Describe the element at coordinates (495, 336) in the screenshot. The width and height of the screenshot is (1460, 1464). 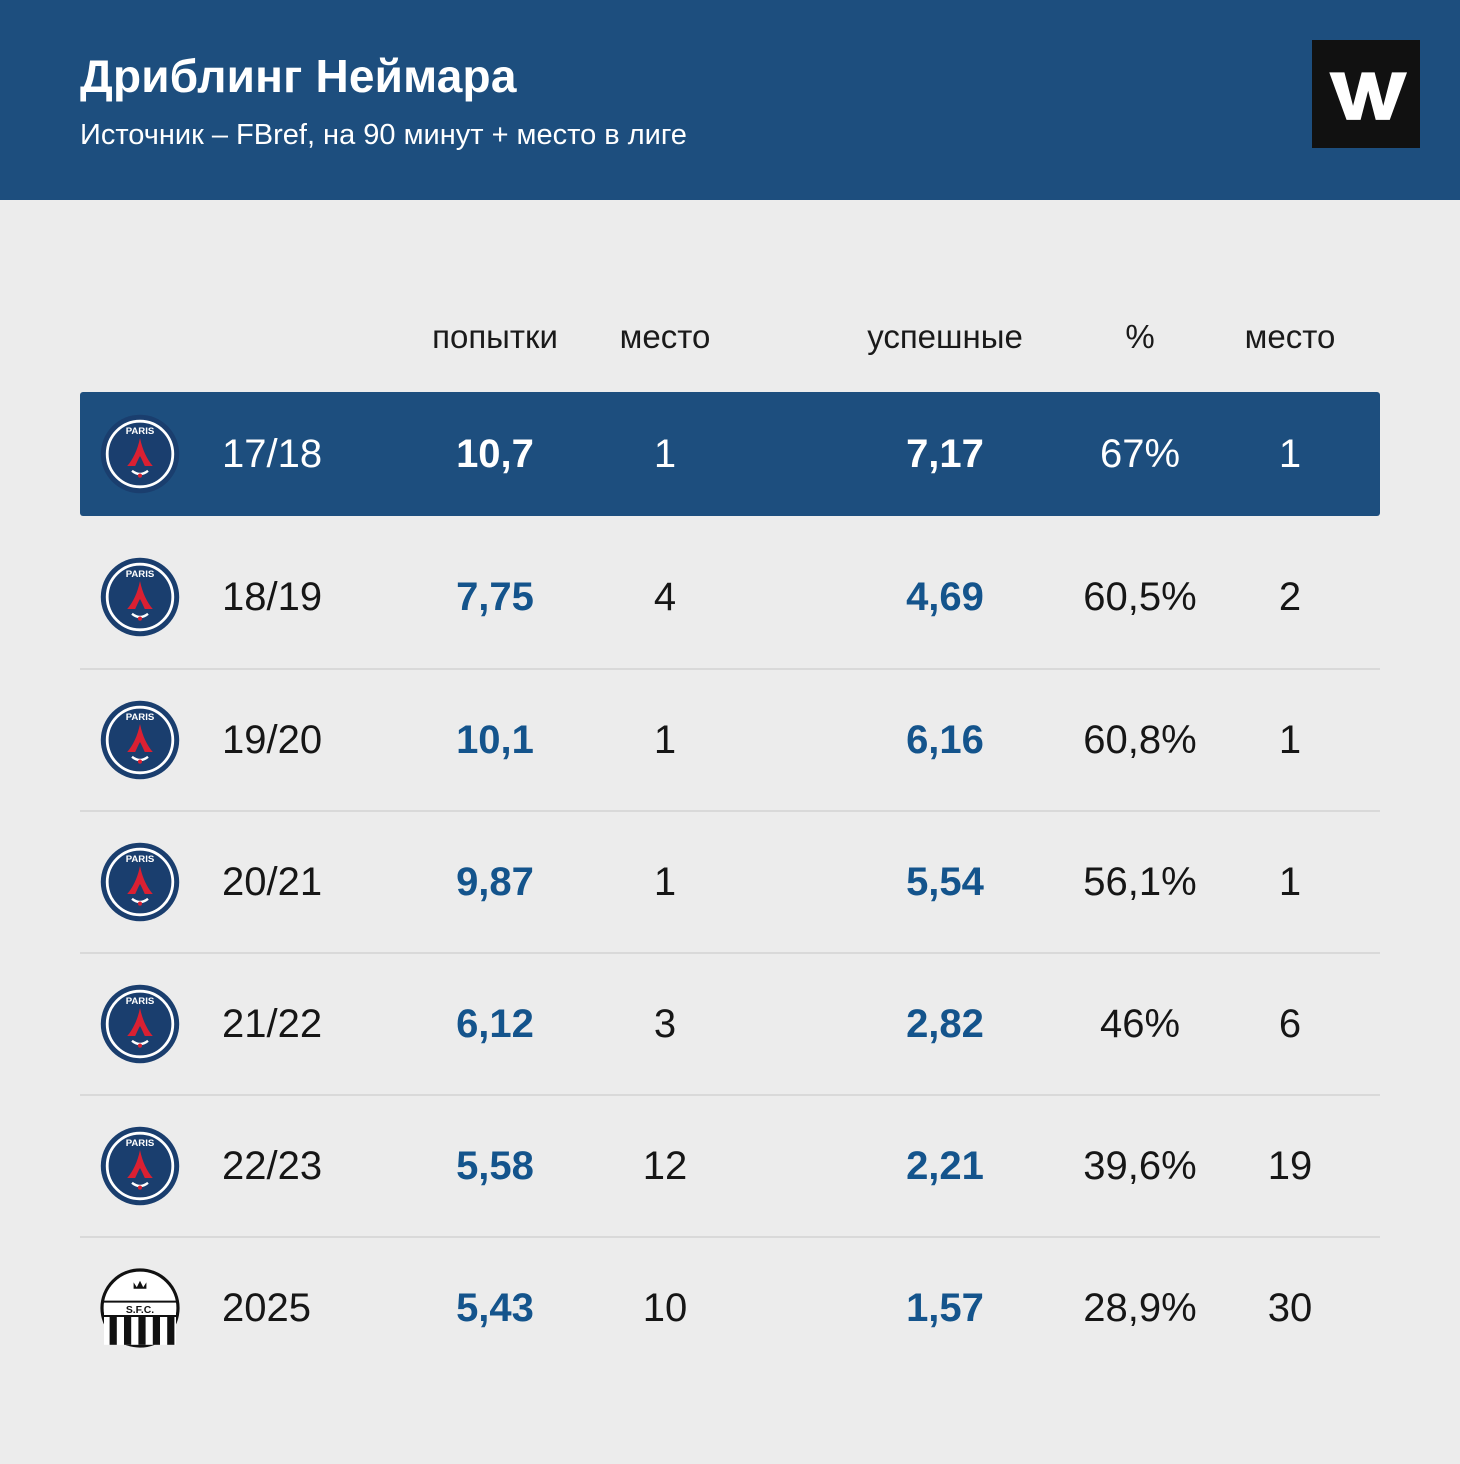
I see `col-header-attempts: попытки` at that location.